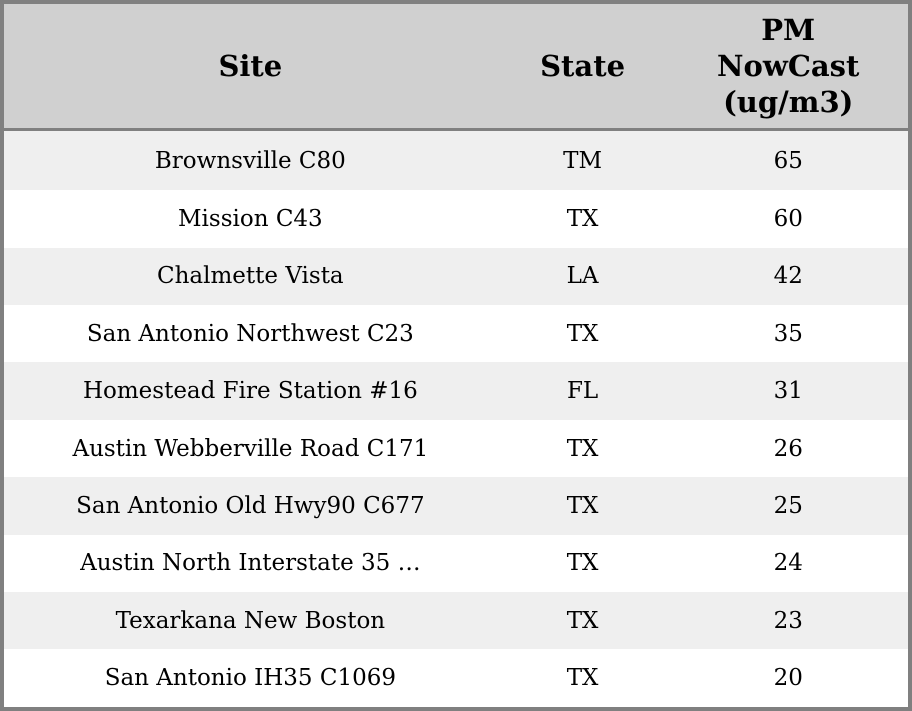  What do you see at coordinates (250, 219) in the screenshot?
I see `site-cell: Mission C43` at bounding box center [250, 219].